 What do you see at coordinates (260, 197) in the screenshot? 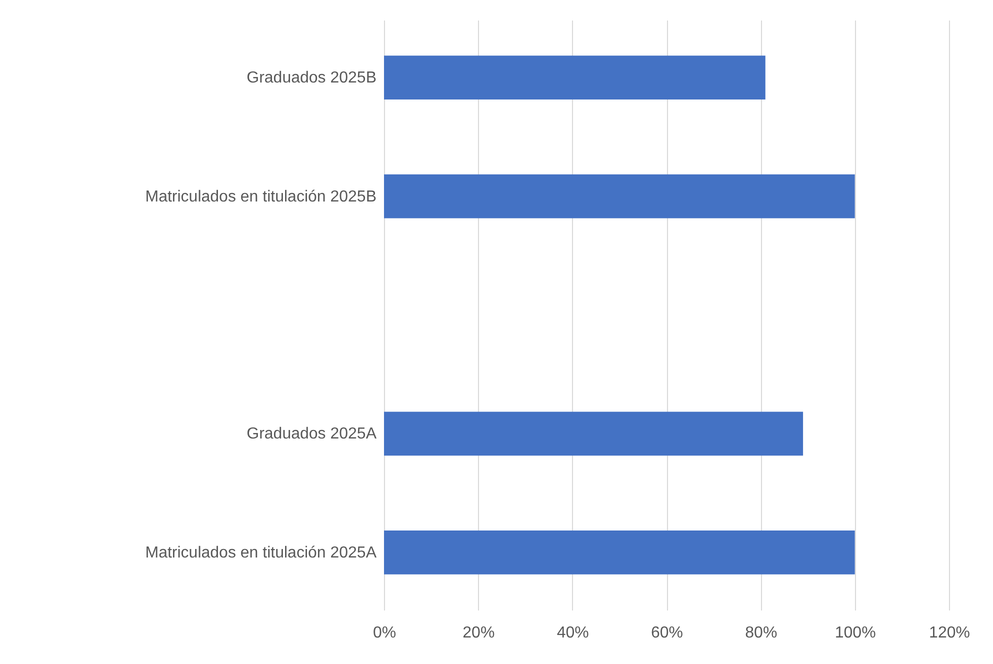
I see `y-tick-label: Matriculados en titulación 2025B` at bounding box center [260, 197].